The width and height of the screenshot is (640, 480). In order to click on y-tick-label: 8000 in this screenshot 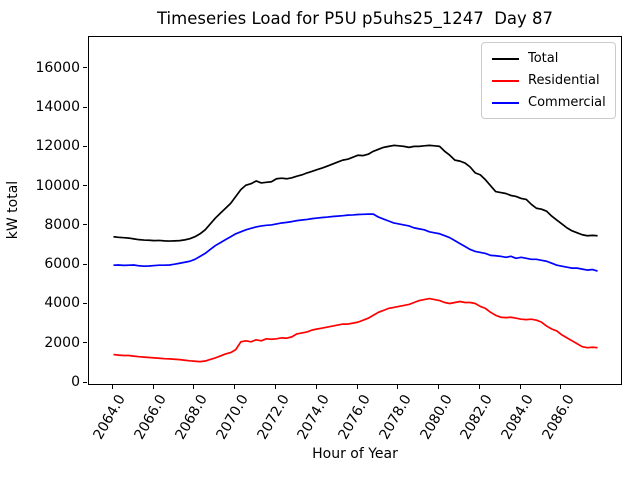, I will do `click(62, 224)`.